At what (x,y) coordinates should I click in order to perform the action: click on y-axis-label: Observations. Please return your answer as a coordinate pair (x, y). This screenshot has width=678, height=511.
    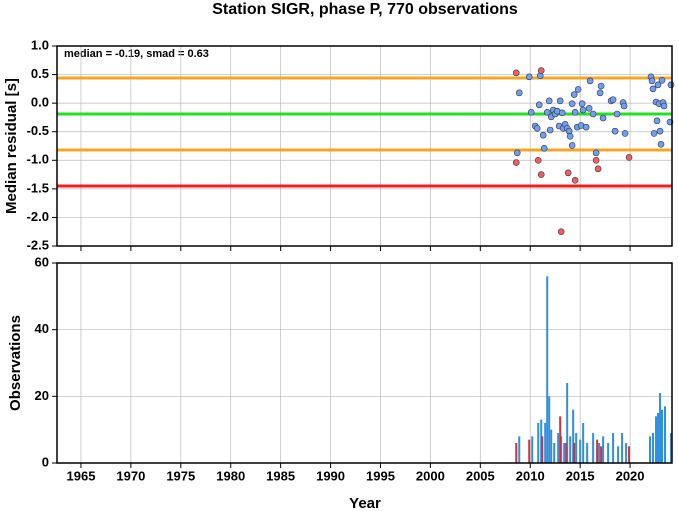
    Looking at the image, I should click on (15, 363).